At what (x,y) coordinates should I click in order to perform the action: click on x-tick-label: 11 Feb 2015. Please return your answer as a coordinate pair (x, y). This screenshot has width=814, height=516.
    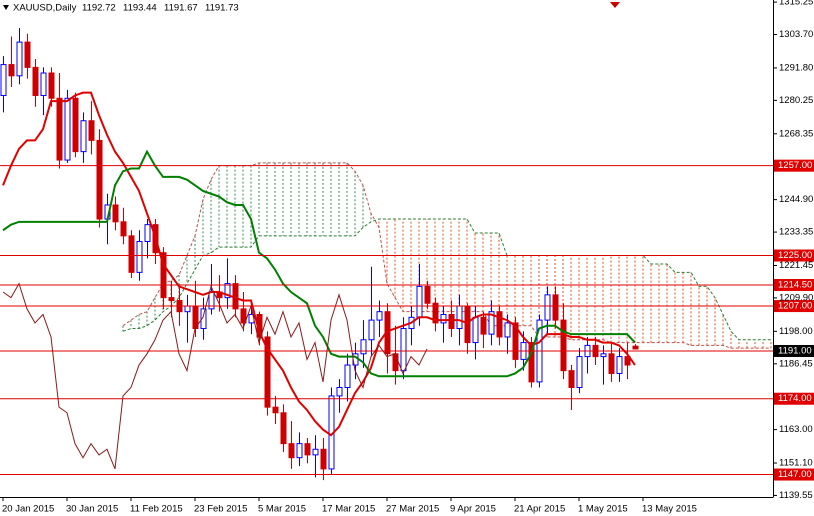
    Looking at the image, I should click on (156, 509).